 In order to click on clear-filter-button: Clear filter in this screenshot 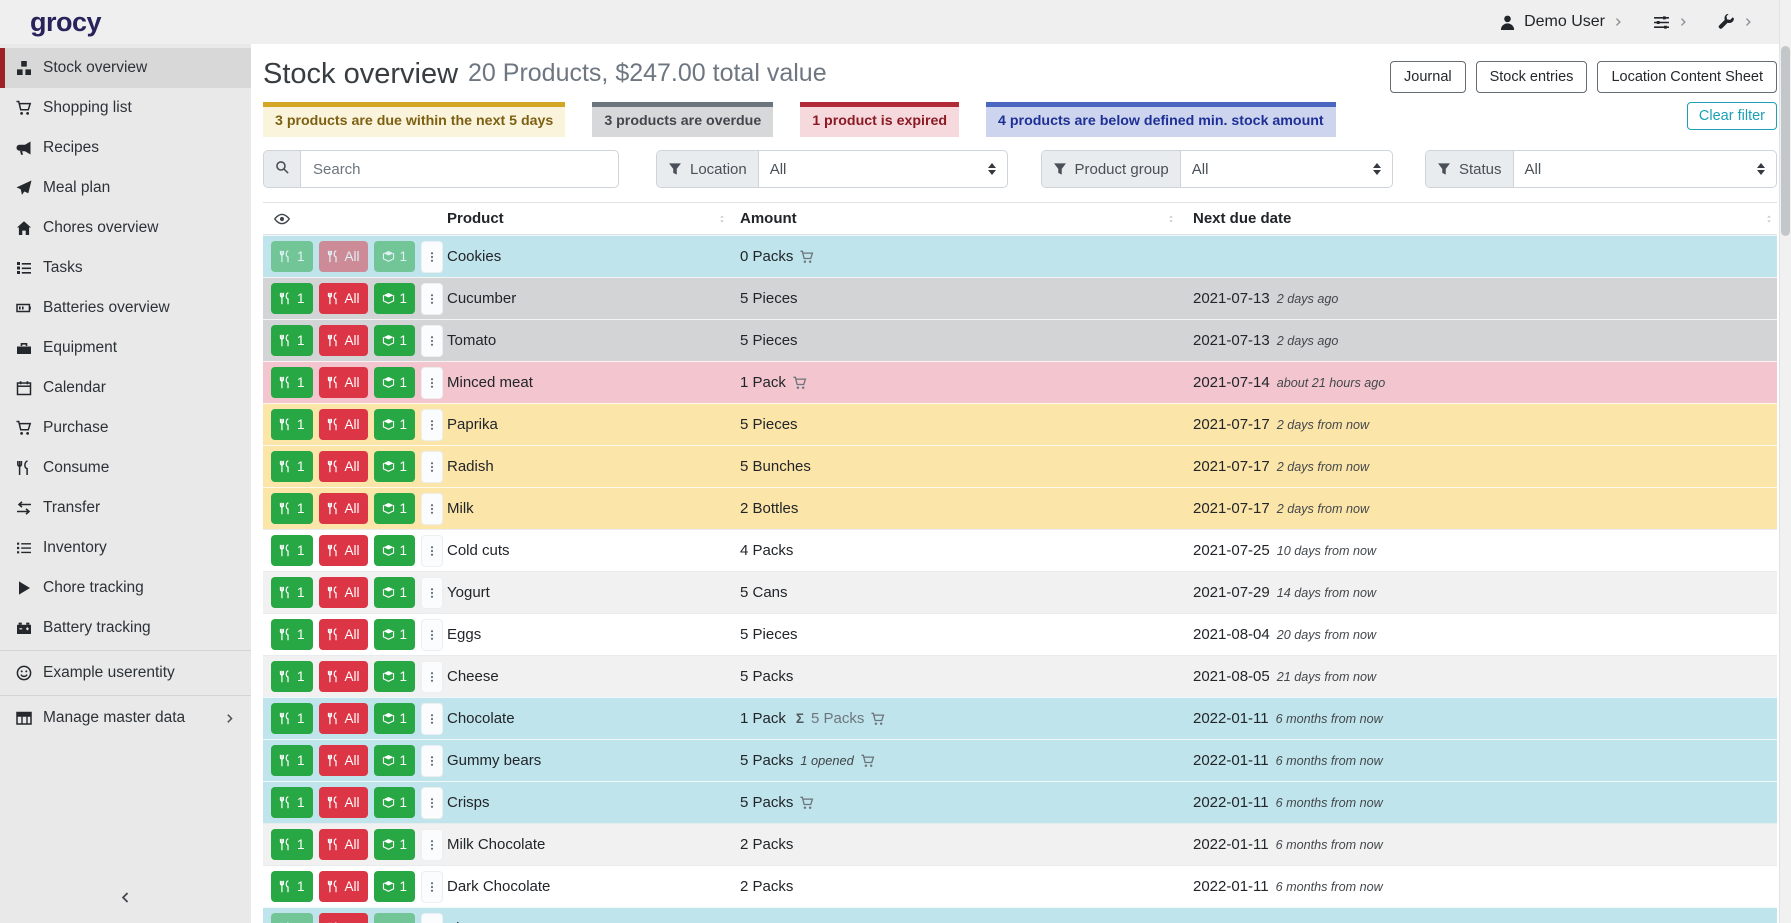, I will do `click(1731, 116)`.